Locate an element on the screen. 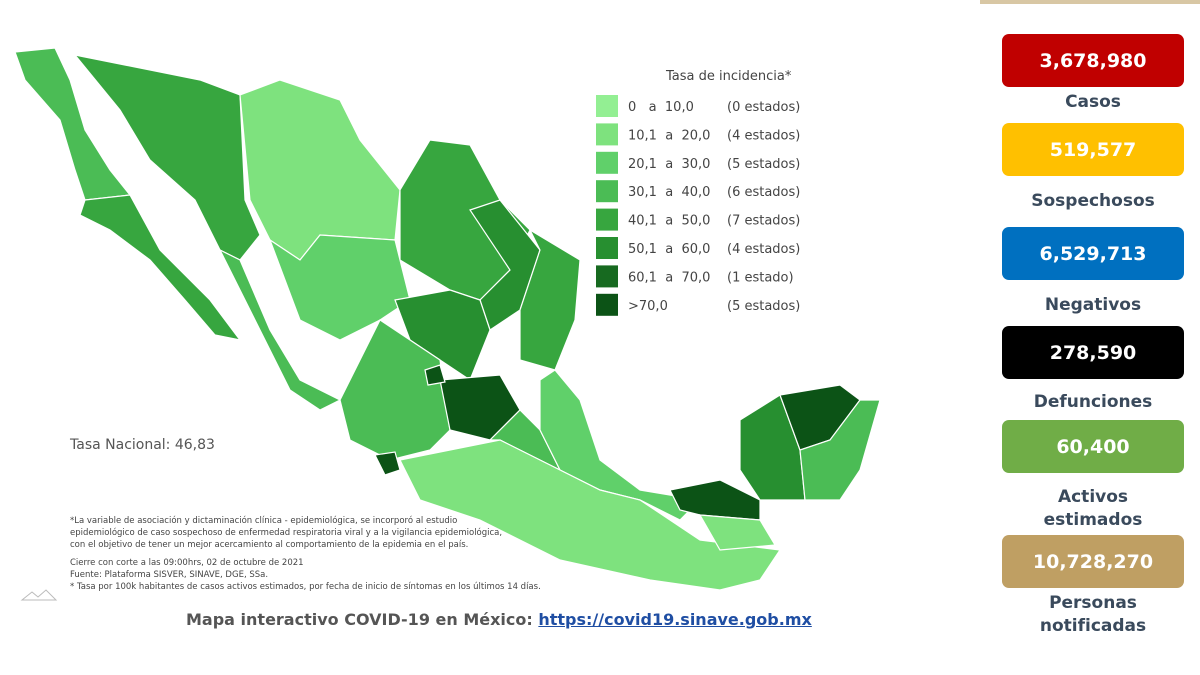  stat-label: Personas notificadas is located at coordinates (1093, 615).